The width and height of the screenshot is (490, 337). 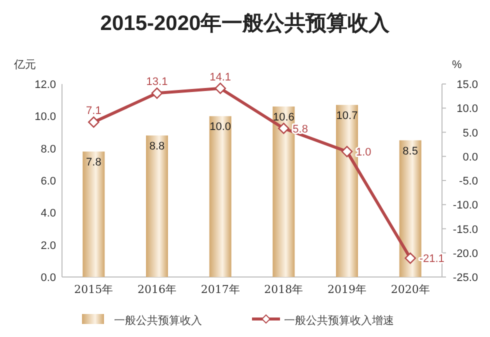 What do you see at coordinates (48, 149) in the screenshot?
I see `y-tick-label: 8.0` at bounding box center [48, 149].